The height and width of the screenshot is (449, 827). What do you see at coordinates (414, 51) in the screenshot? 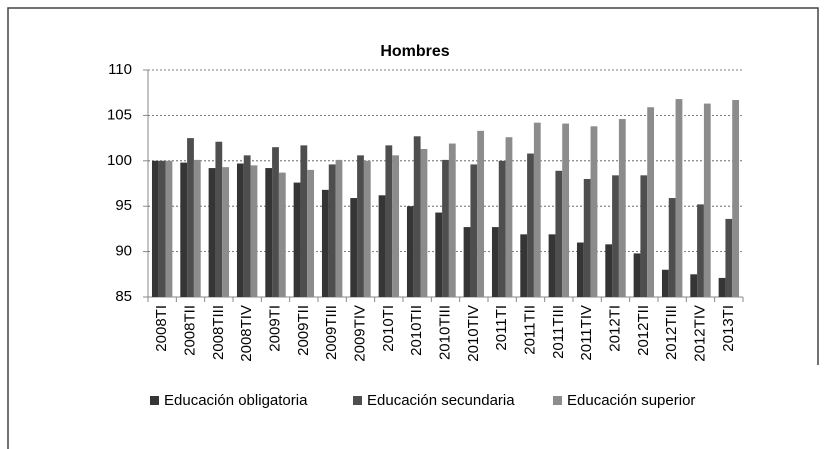
I see `chart-title: Hombres` at bounding box center [414, 51].